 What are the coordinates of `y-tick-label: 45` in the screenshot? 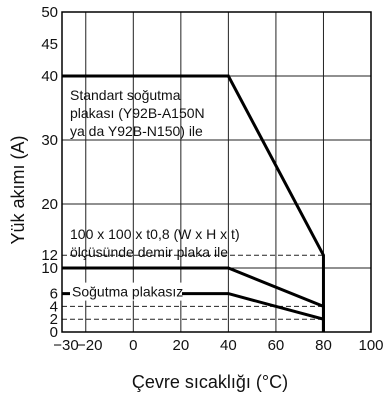 It's located at (49, 44).